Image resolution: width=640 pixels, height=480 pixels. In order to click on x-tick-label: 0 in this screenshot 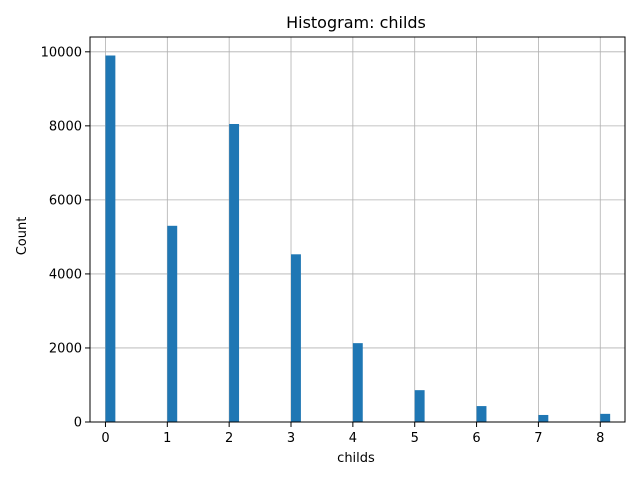, I will do `click(105, 438)`.